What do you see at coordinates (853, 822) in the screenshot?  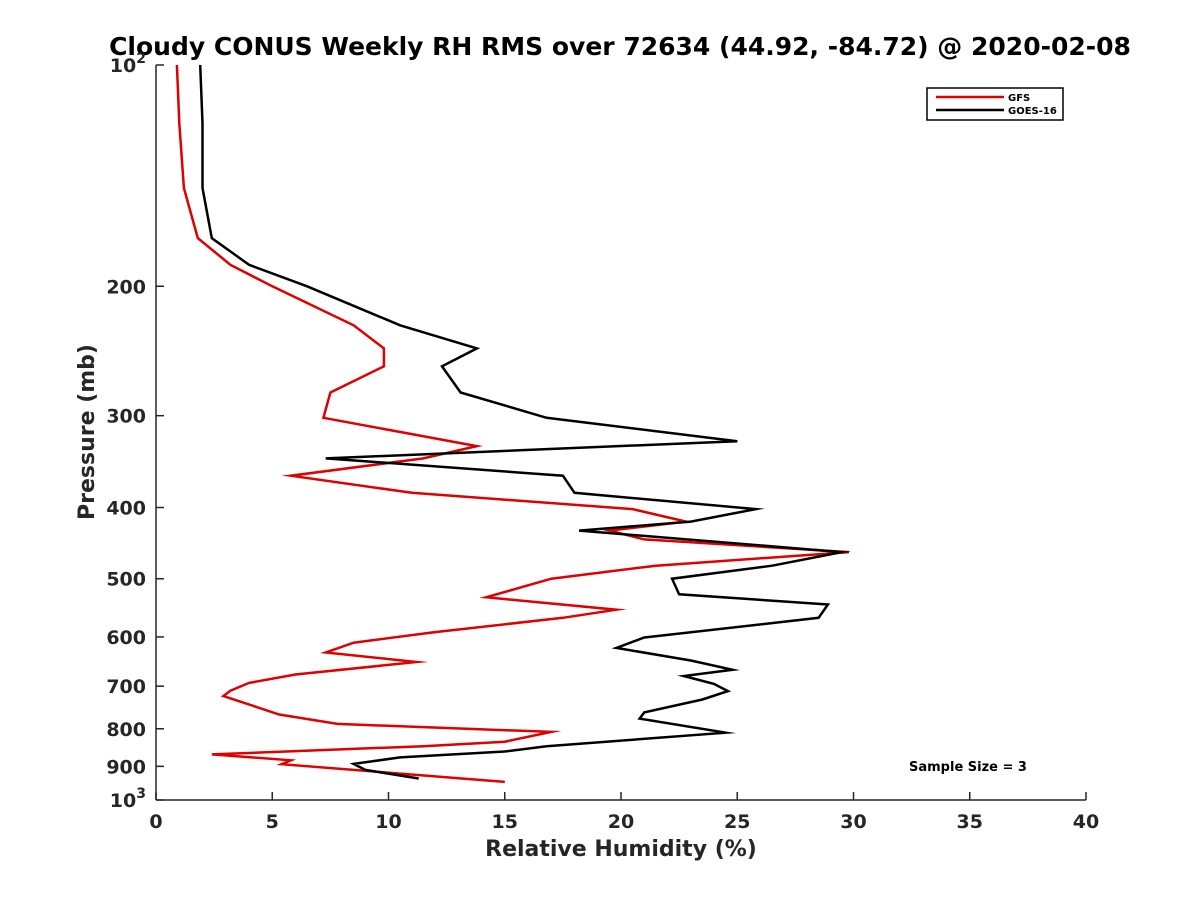 I see `x-tick-label: 30` at bounding box center [853, 822].